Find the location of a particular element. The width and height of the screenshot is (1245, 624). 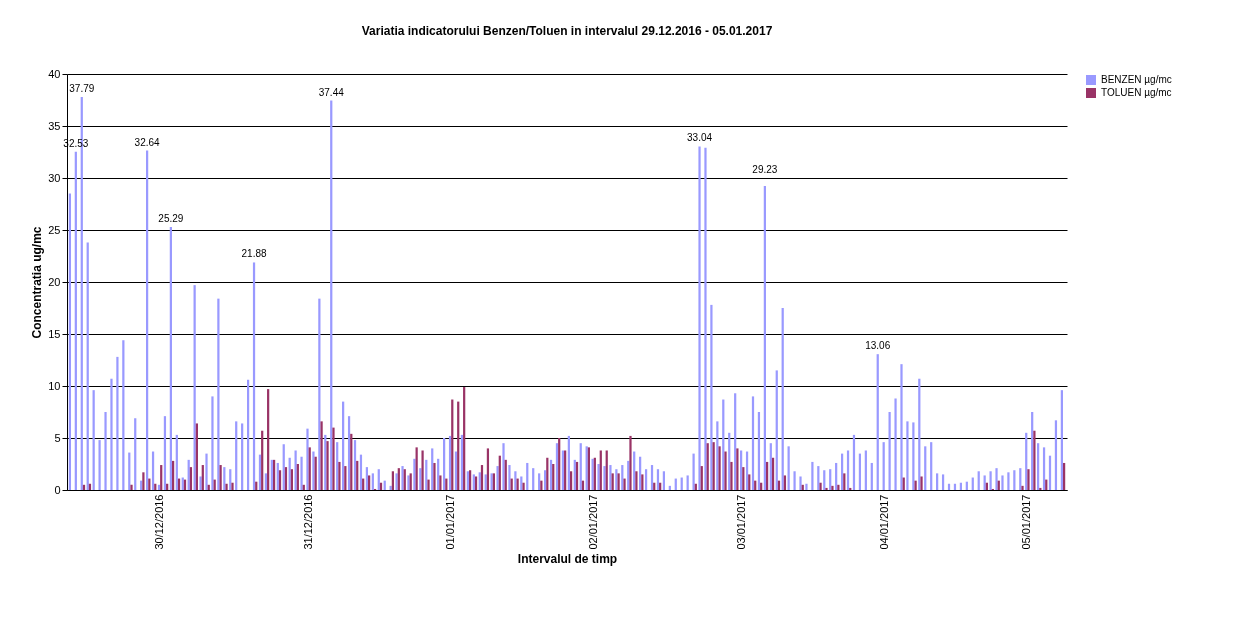

x-tick-label: 02/01/2017 is located at coordinates (592, 522).